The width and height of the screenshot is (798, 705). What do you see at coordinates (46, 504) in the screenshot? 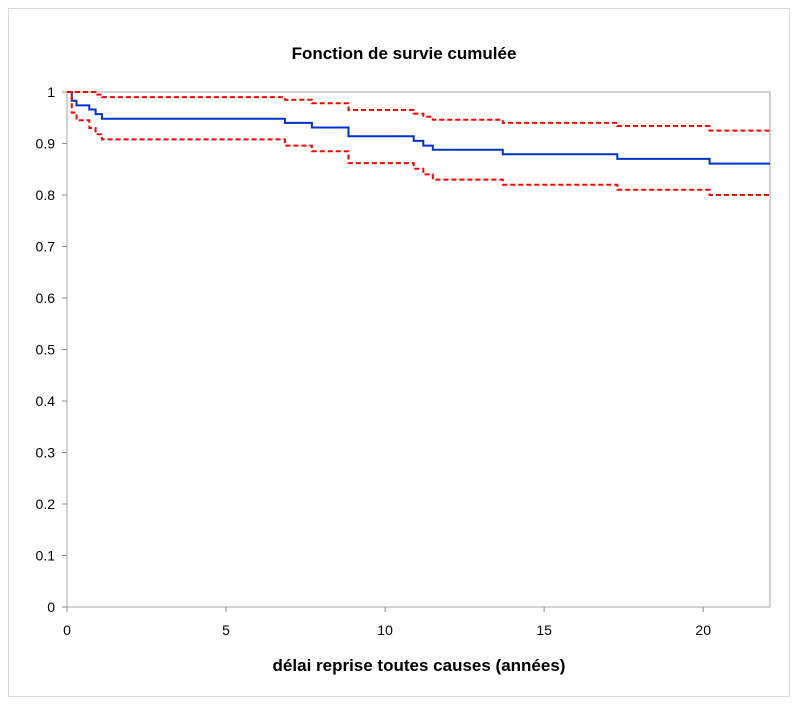
I see `y-tick-label: 0.2` at bounding box center [46, 504].